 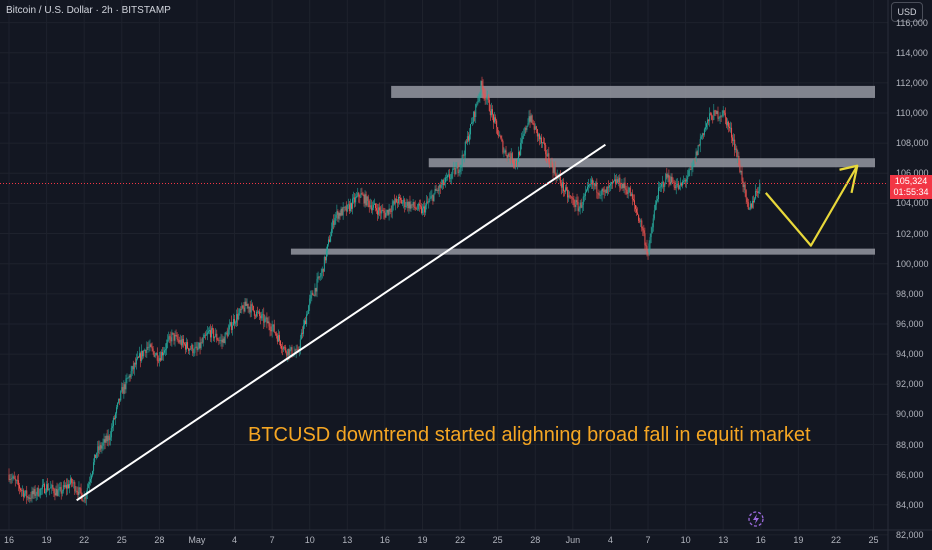 I want to click on currency-button: USD, so click(x=907, y=12).